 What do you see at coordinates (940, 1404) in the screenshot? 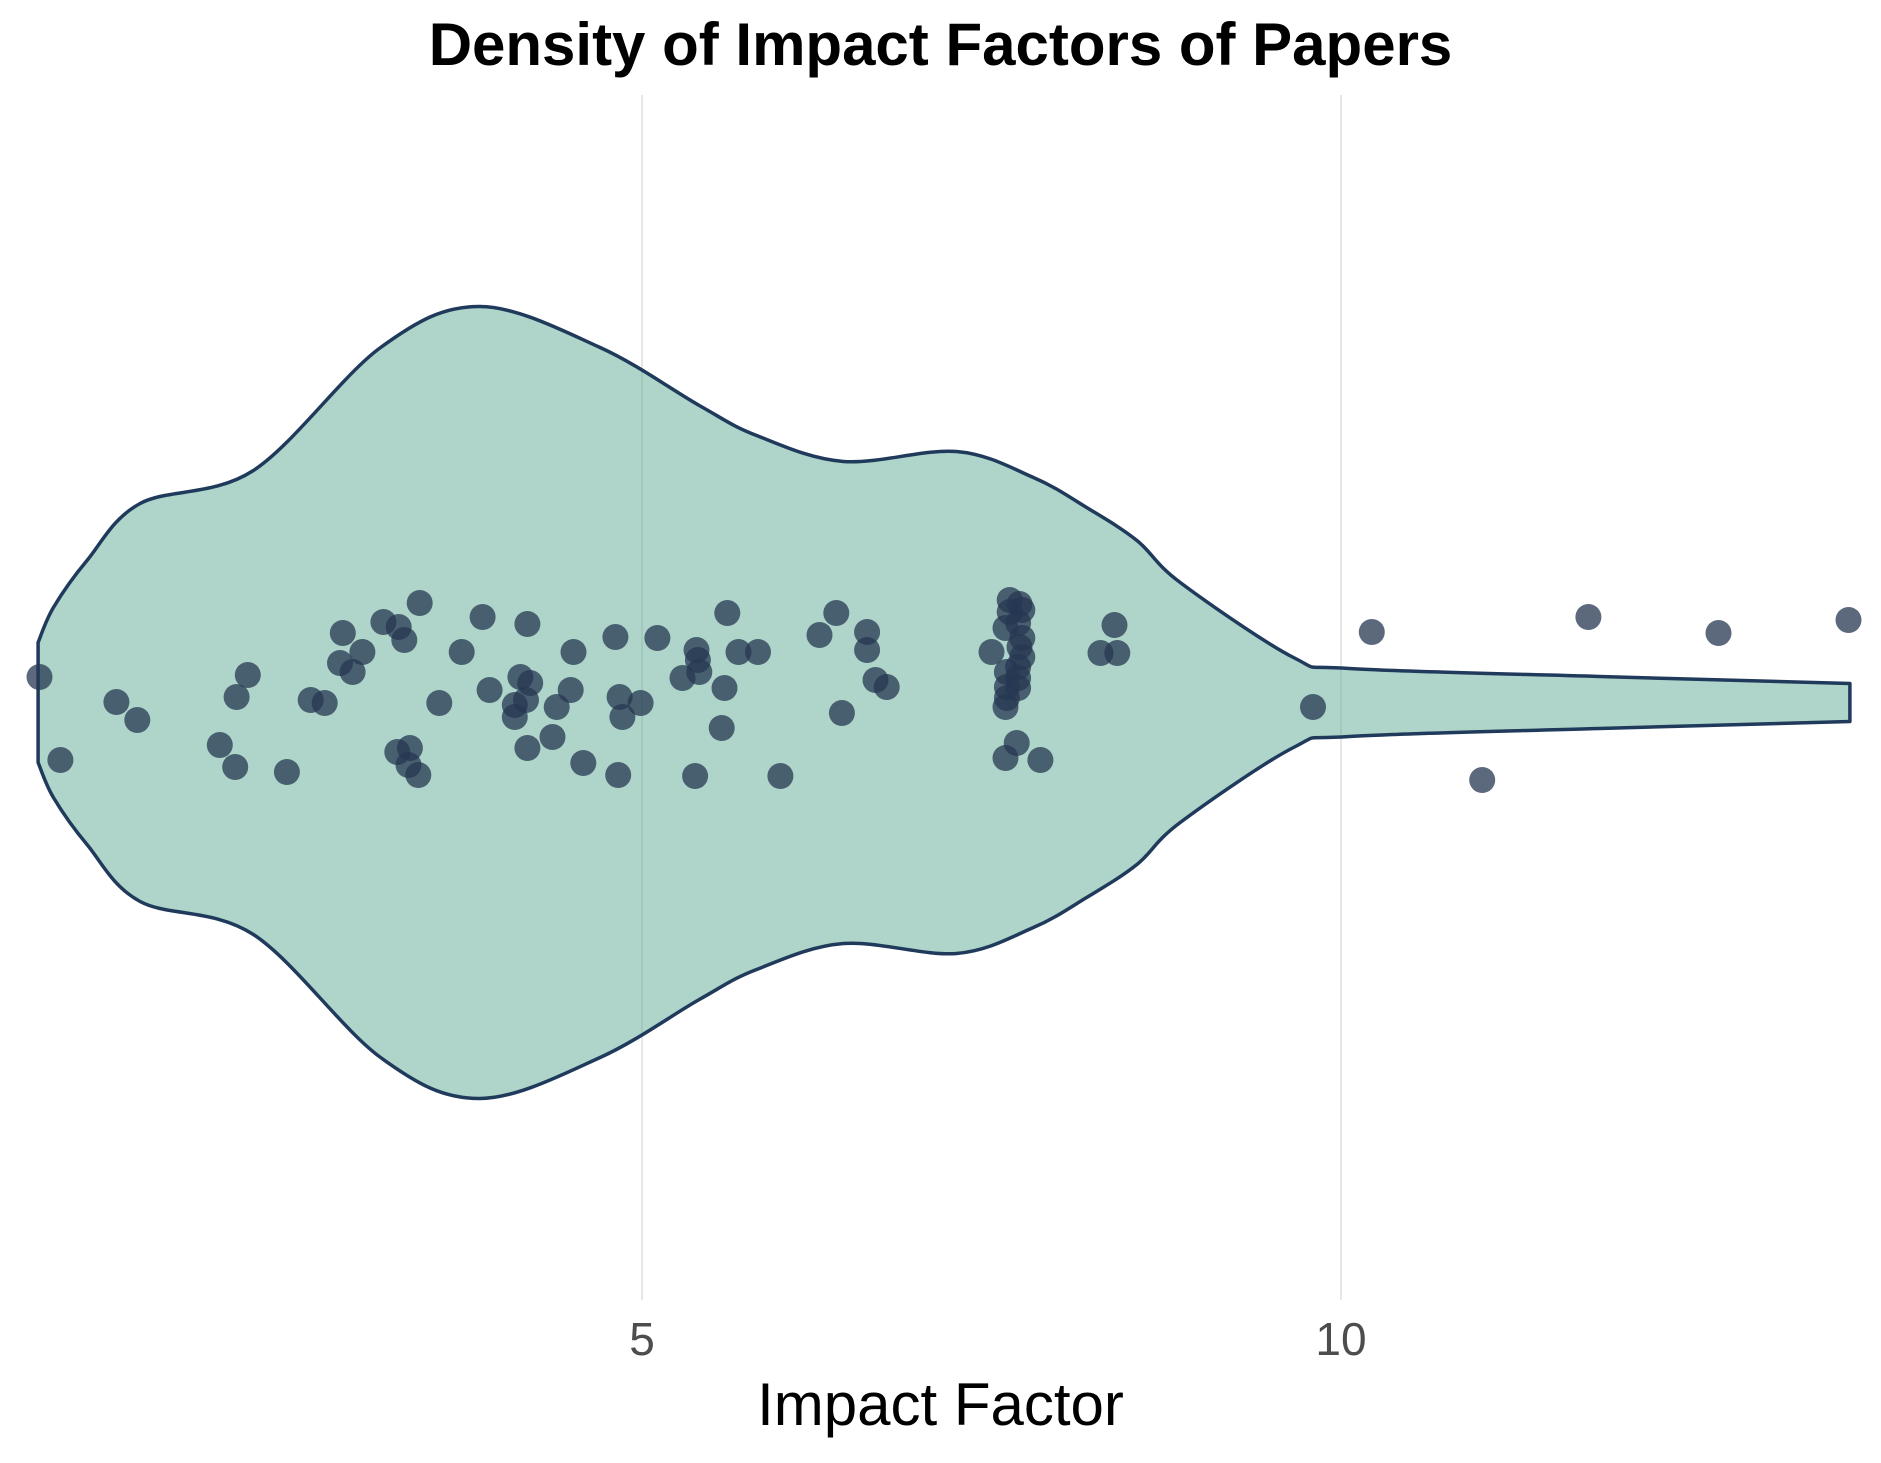
I see `x-axis-title: Impact Factor` at bounding box center [940, 1404].